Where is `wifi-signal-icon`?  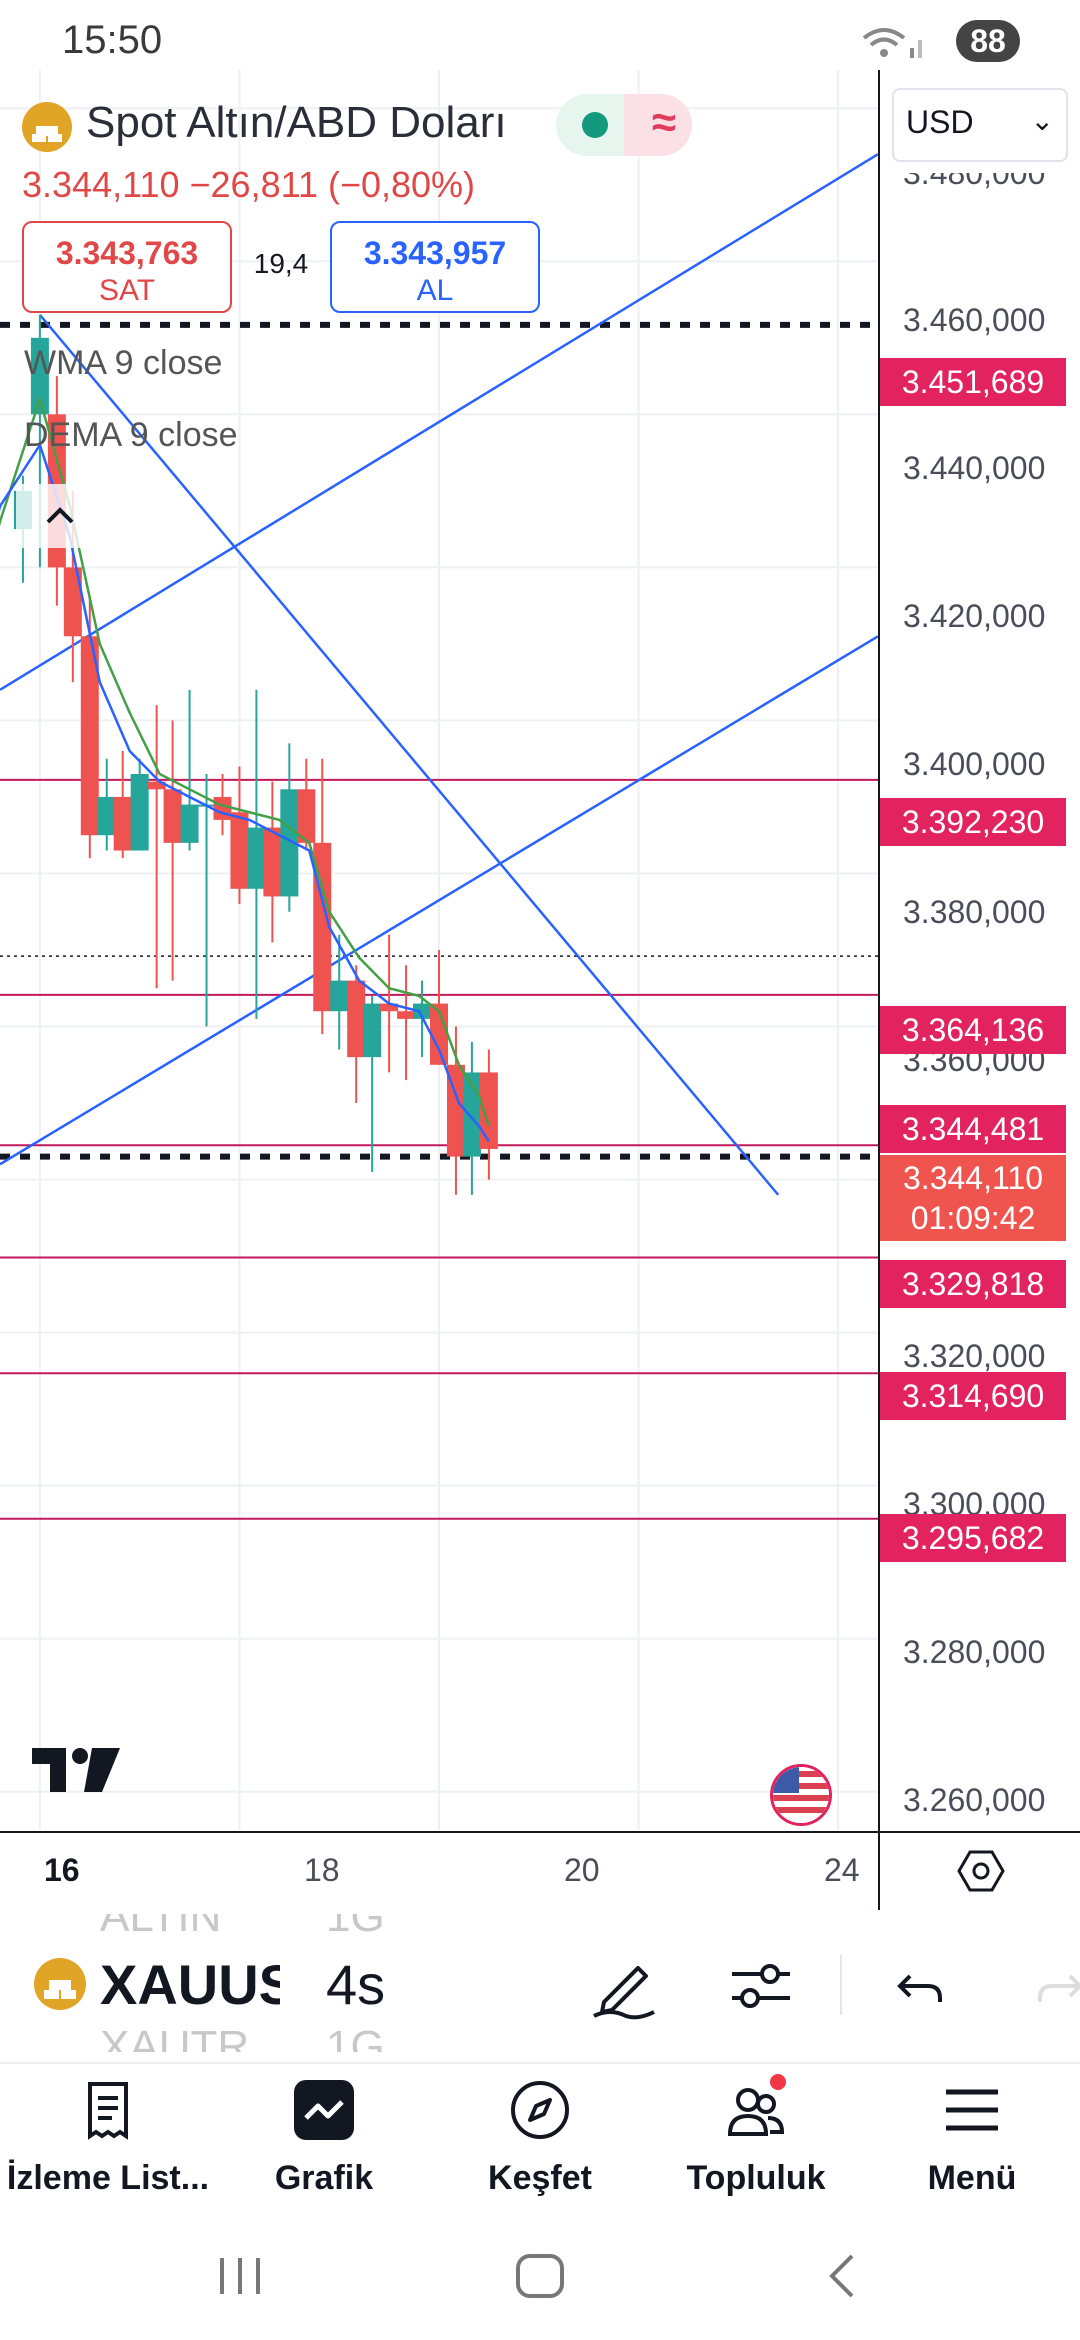 wifi-signal-icon is located at coordinates (892, 43).